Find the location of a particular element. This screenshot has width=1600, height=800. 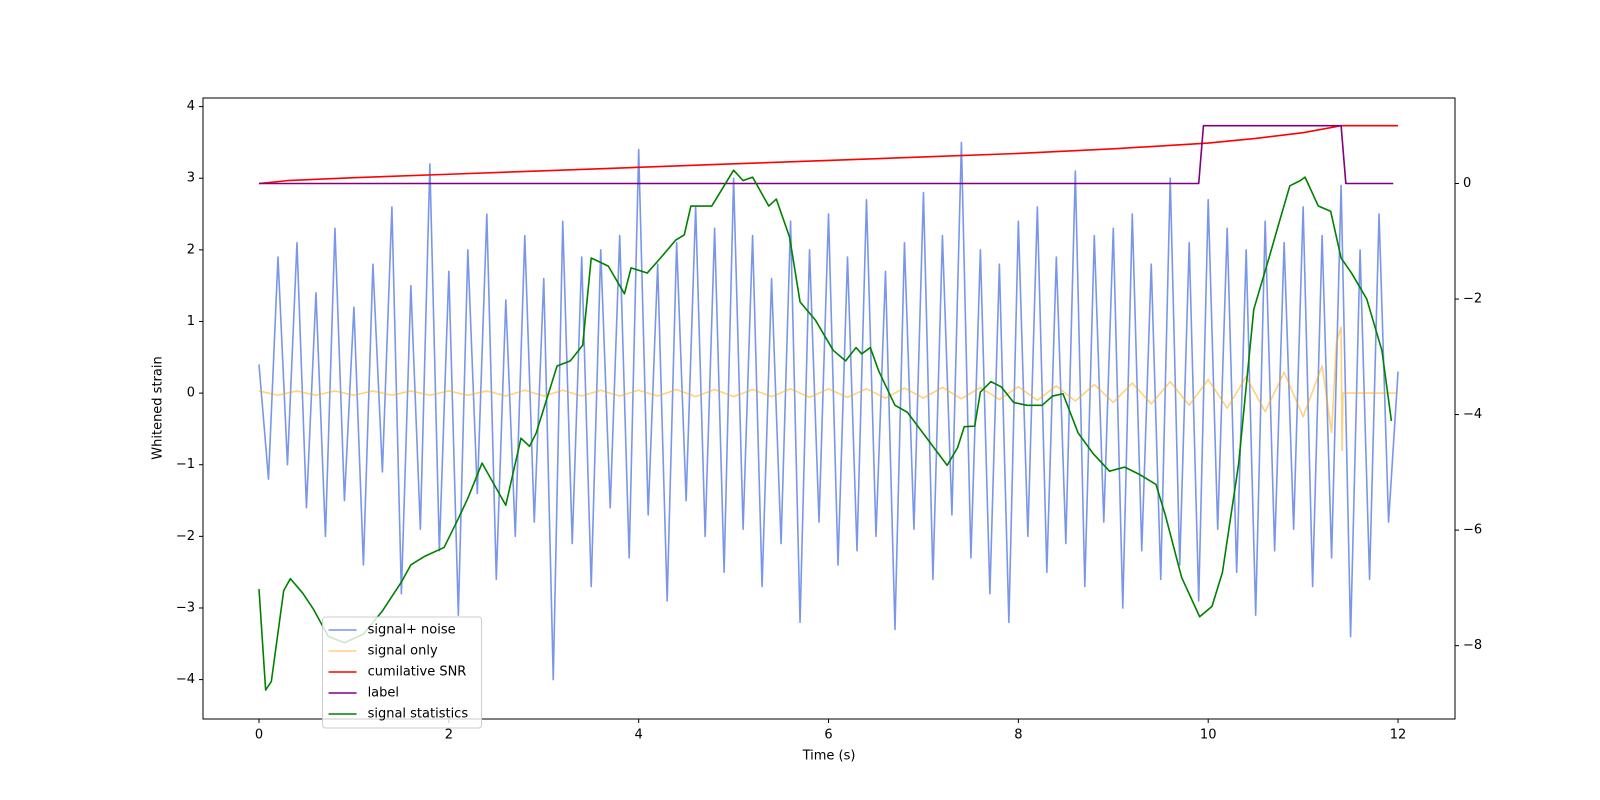

y2-tick-label: 0 is located at coordinates (1467, 183).